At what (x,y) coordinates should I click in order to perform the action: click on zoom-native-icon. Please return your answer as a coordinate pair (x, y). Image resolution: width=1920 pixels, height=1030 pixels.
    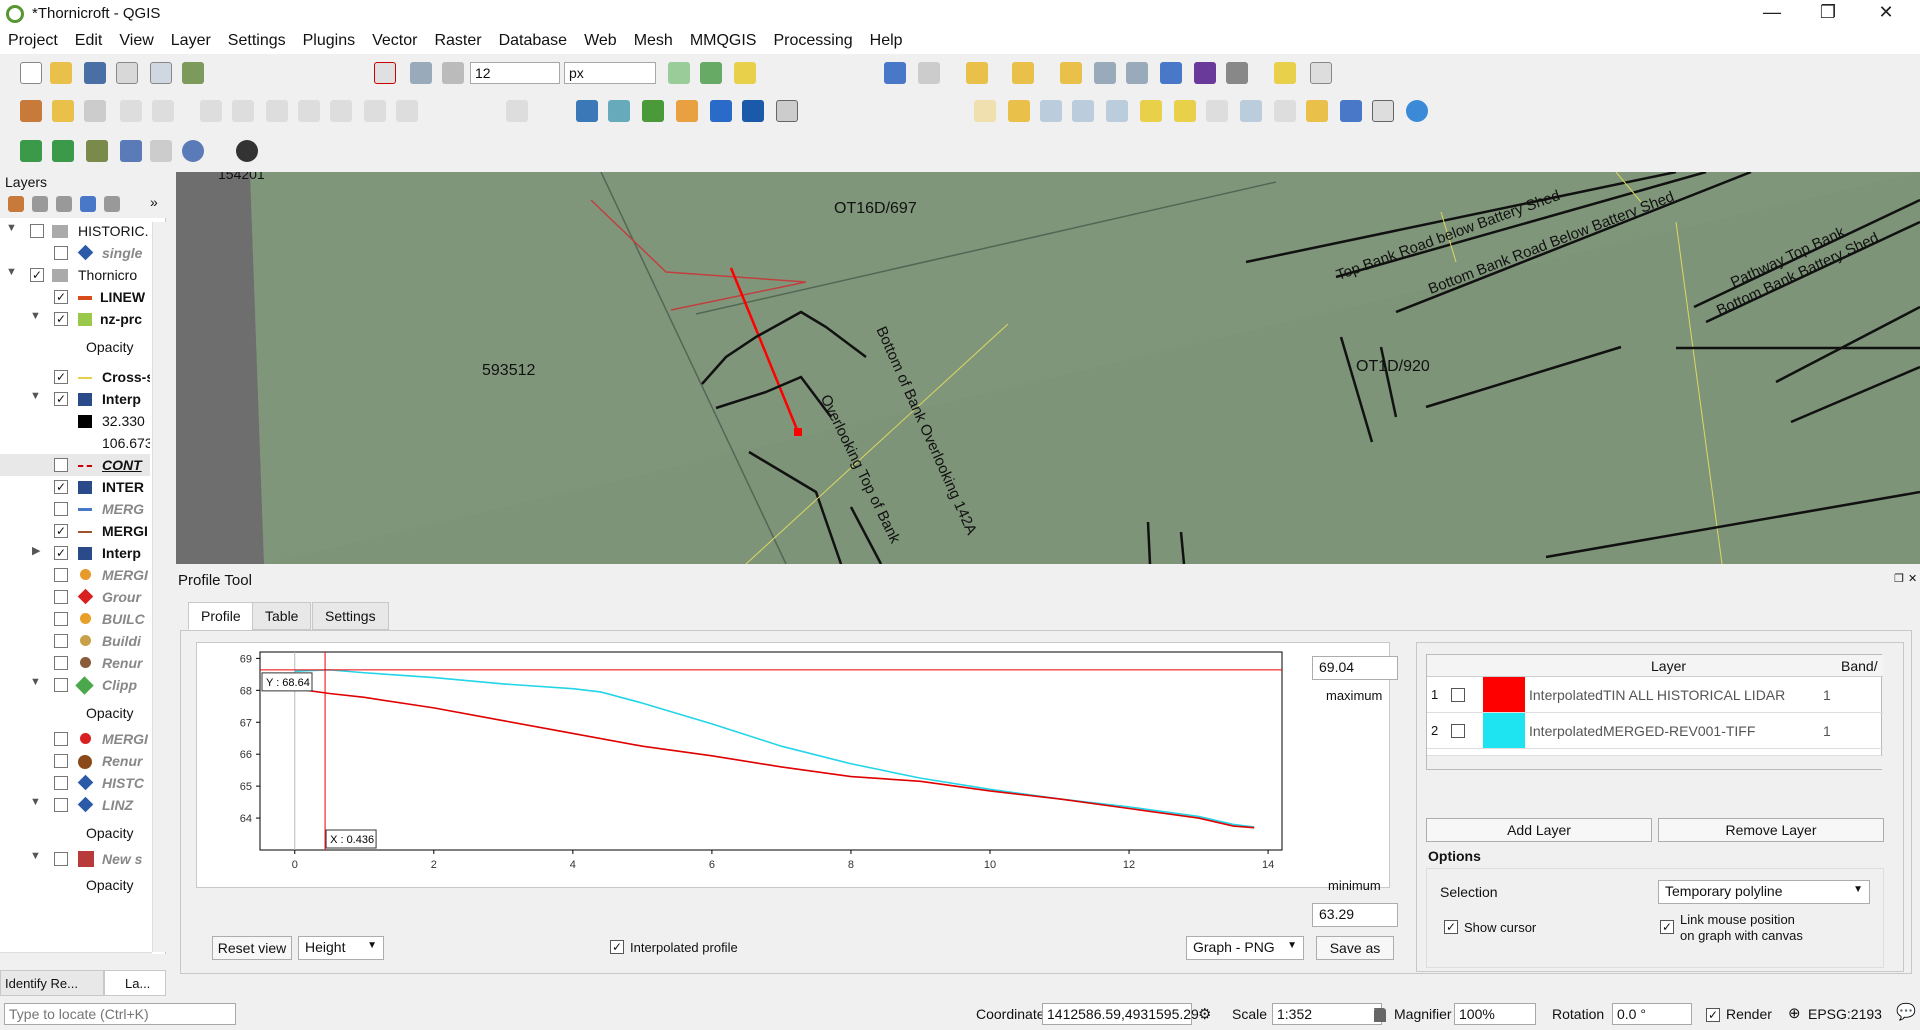
    Looking at the image, I should click on (1217, 111).